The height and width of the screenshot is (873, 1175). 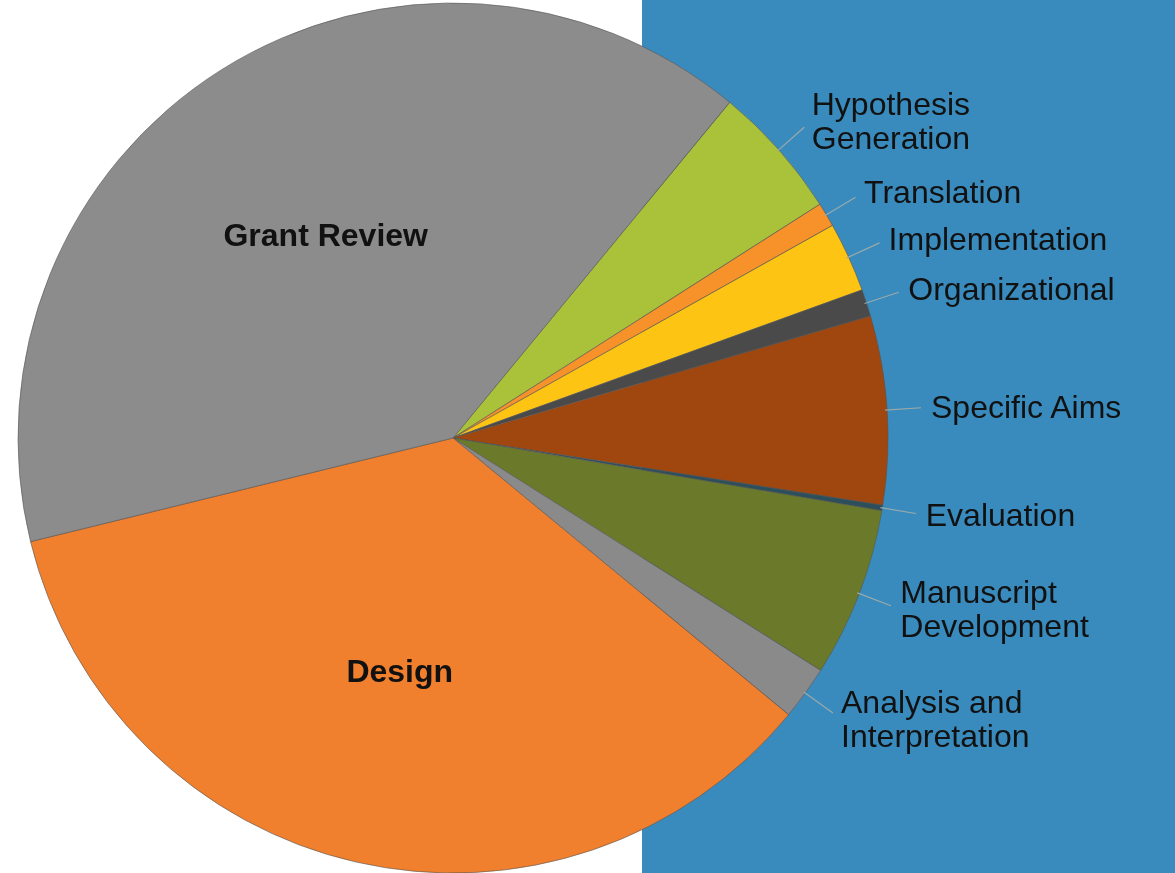 What do you see at coordinates (326, 235) in the screenshot?
I see `slice-label: Grant Review` at bounding box center [326, 235].